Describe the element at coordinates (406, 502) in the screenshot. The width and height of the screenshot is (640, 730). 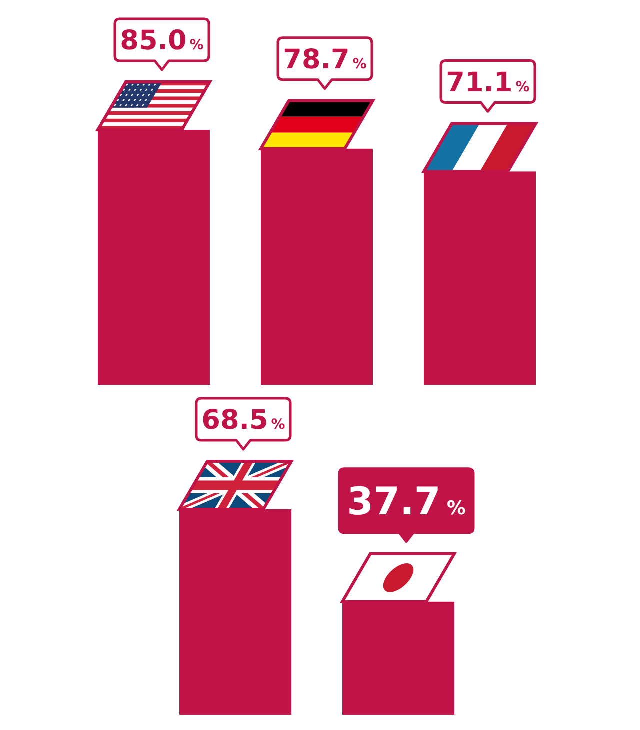
I see `data-label: 37.7%` at that location.